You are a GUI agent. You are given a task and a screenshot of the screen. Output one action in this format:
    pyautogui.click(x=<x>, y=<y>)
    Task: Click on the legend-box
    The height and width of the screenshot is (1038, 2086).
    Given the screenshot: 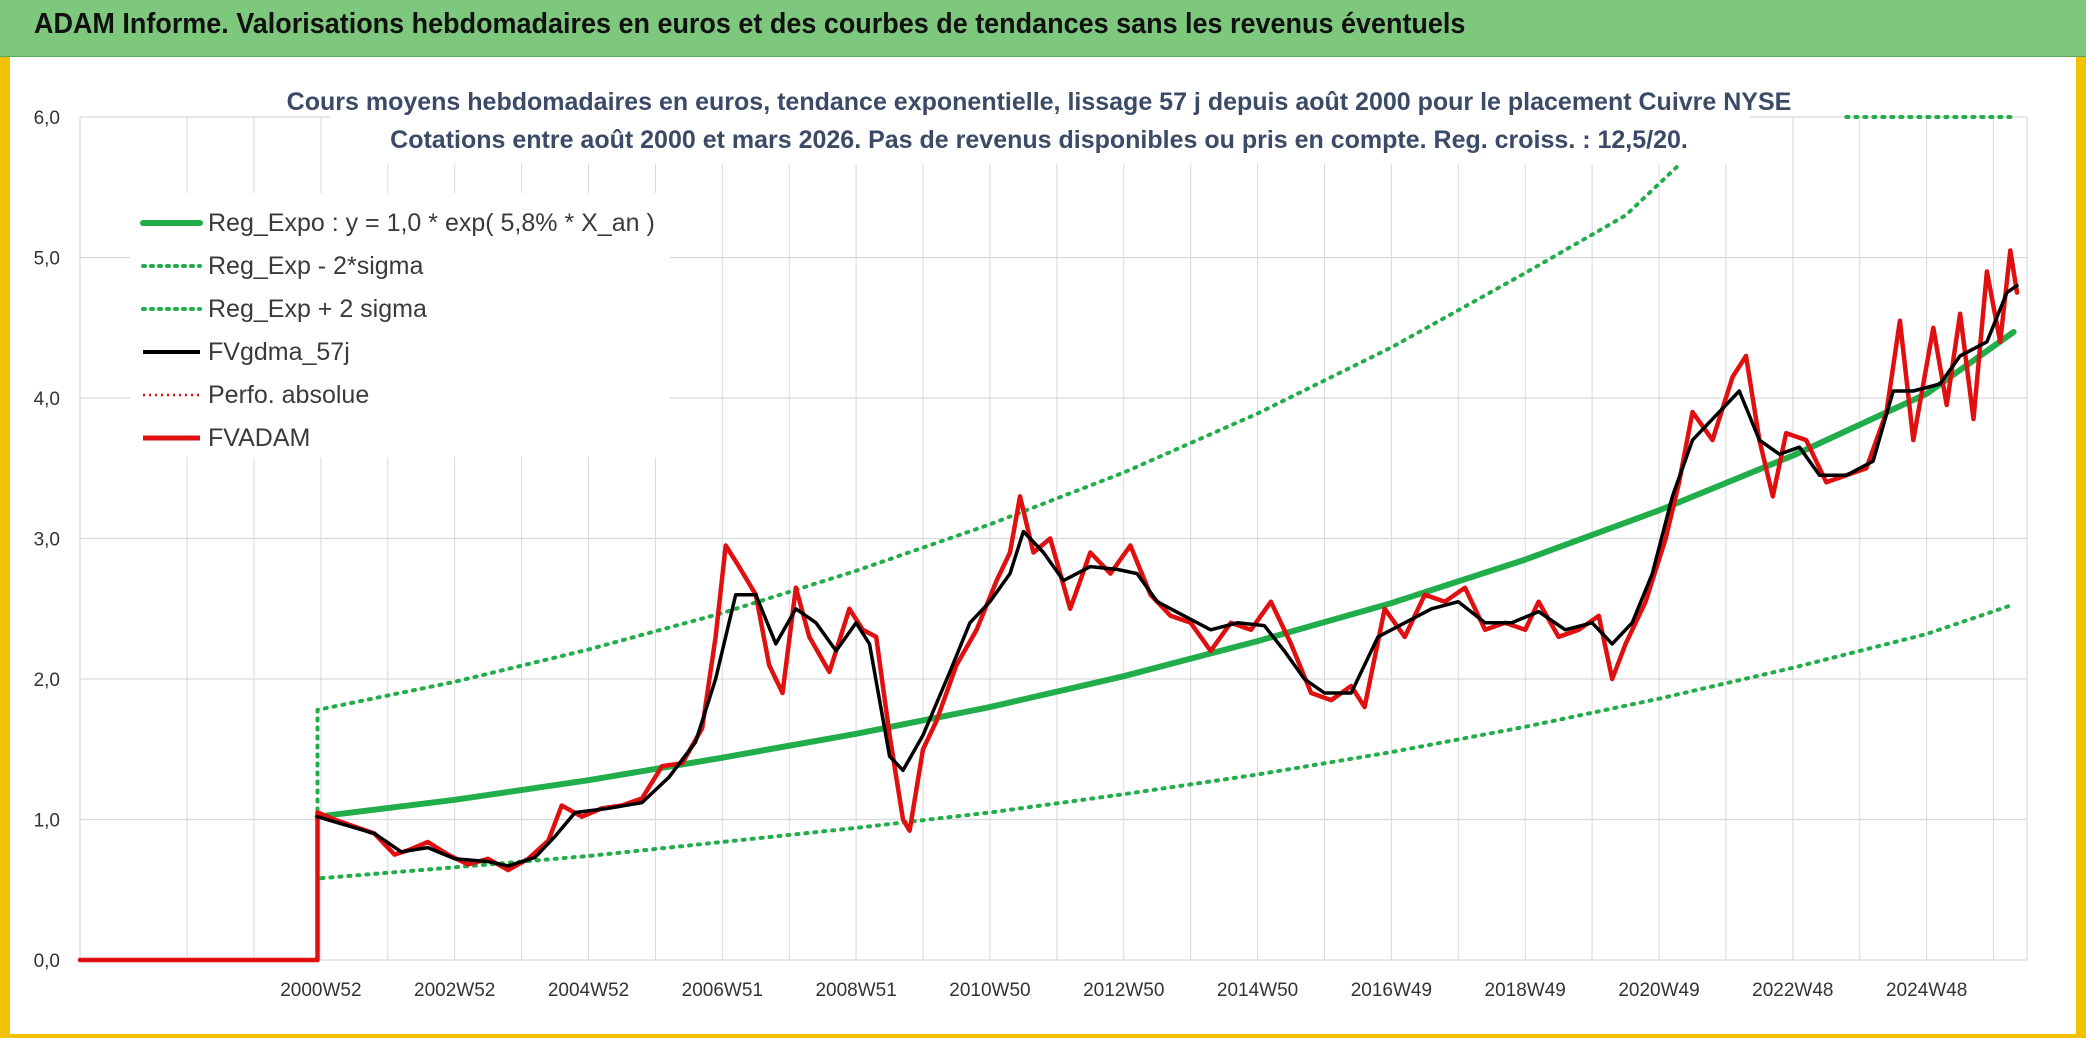 What is the action you would take?
    pyautogui.click(x=400, y=325)
    